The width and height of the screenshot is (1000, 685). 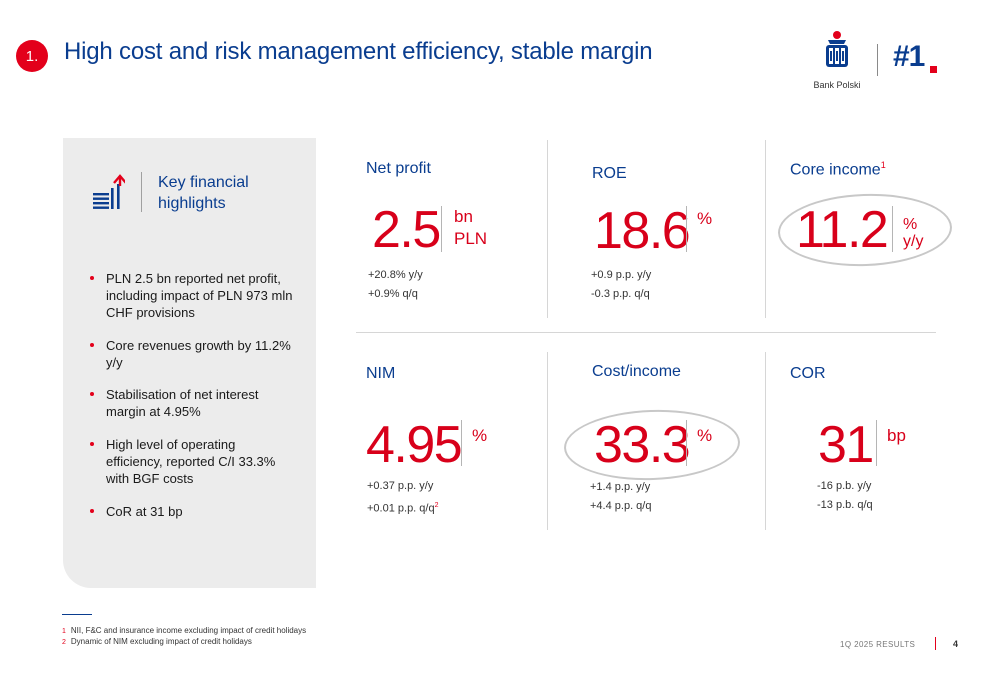 I want to click on kpi-change-nim: +0.37 p.p. y/y +0.01 p.p. q/q2, so click(x=403, y=497).